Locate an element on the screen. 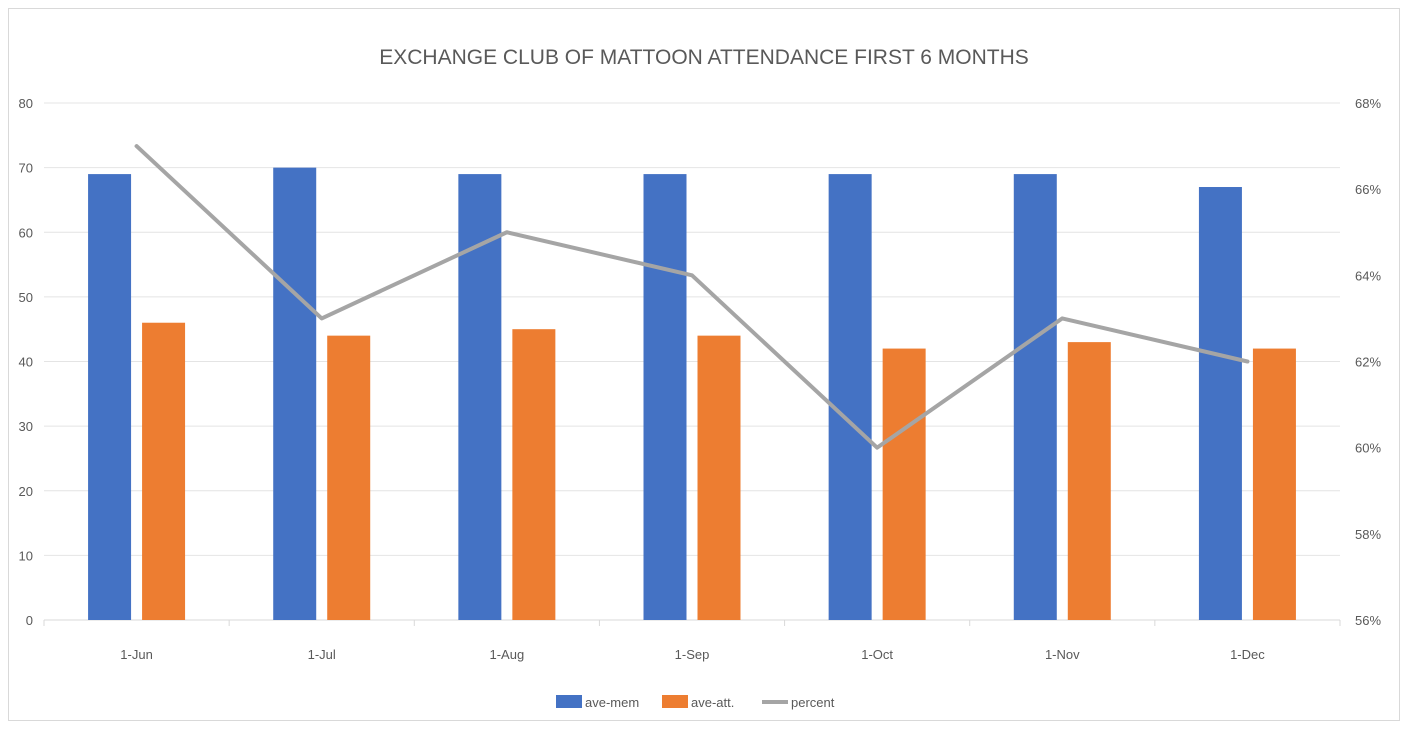  x-tick-label: 1-Dec is located at coordinates (1247, 654).